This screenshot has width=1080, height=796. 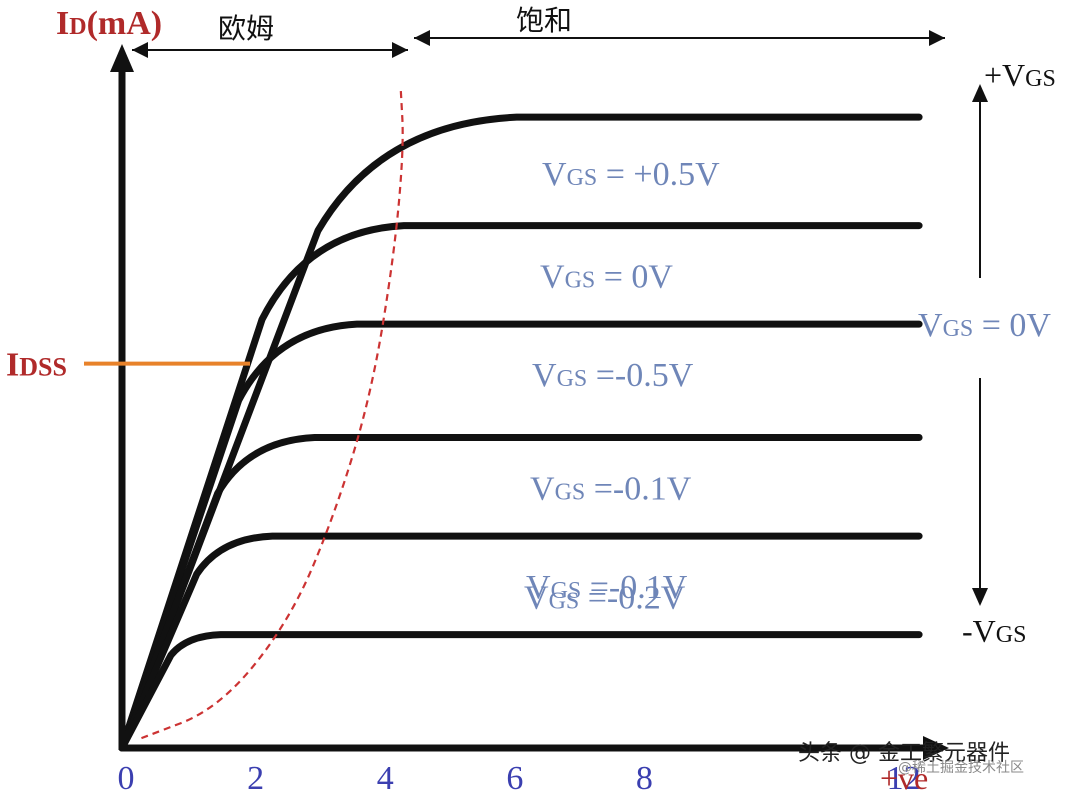 What do you see at coordinates (122, 58) in the screenshot?
I see `y-axis-arrow` at bounding box center [122, 58].